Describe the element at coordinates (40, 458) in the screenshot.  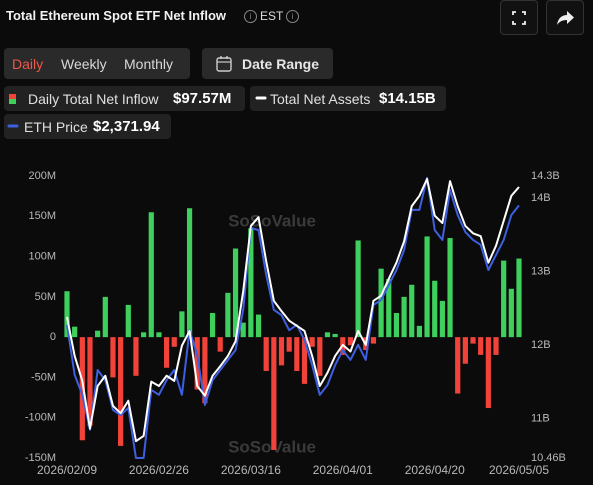
I see `y-tick-label: -150M` at that location.